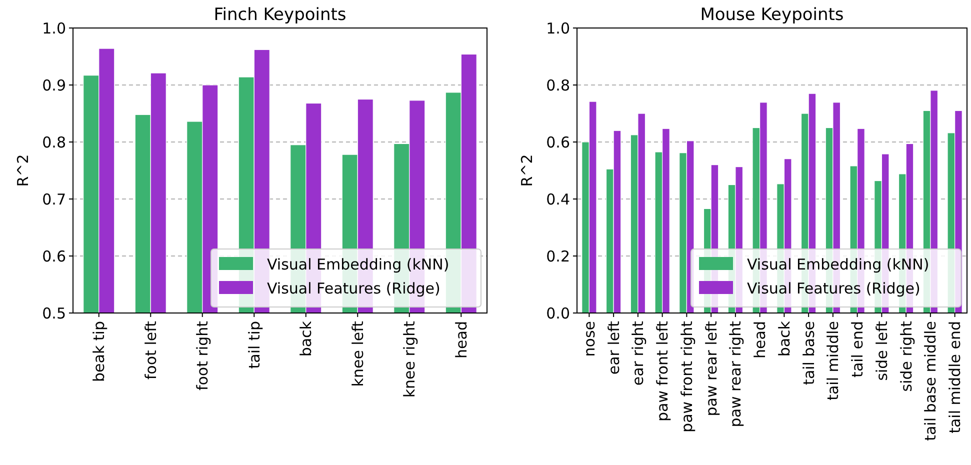 Image resolution: width=971 pixels, height=465 pixels. Describe the element at coordinates (203, 355) in the screenshot. I see `x-tick-label: foot right` at that location.